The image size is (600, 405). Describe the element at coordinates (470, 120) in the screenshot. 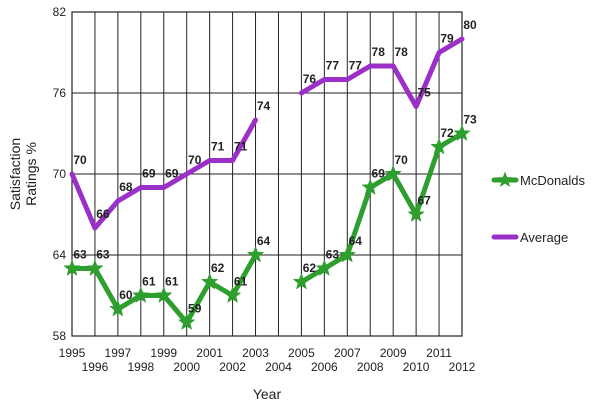

I see `data-label: 73` at that location.